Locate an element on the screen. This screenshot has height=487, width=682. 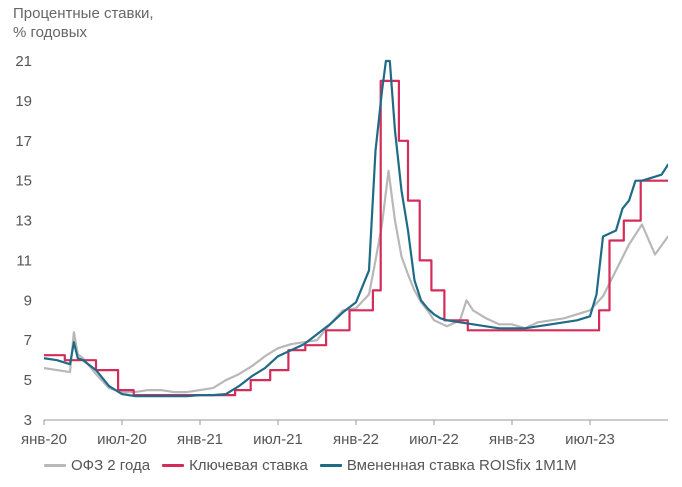
x-tick-label: июл-21 is located at coordinates (278, 439).